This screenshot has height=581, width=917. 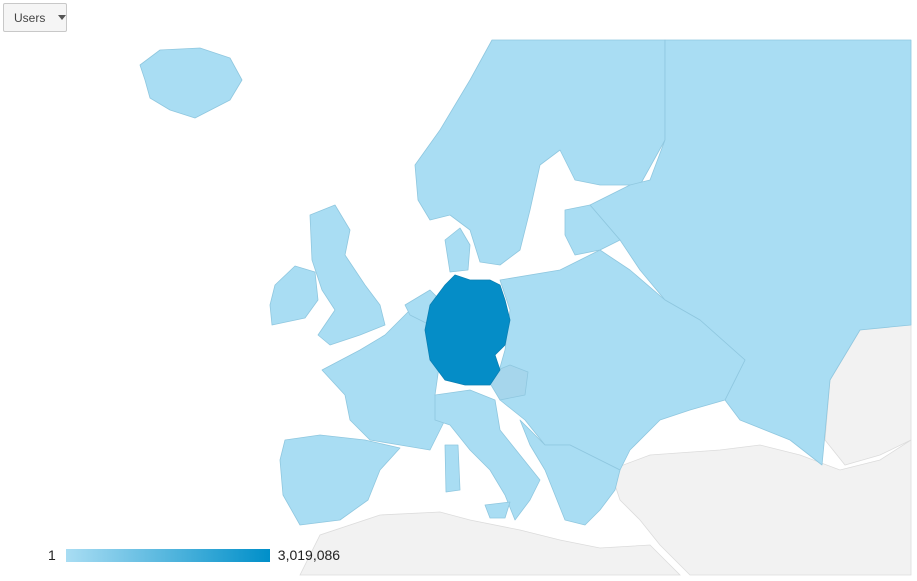 I want to click on metric-selector-dropdown: Users, so click(x=35, y=17).